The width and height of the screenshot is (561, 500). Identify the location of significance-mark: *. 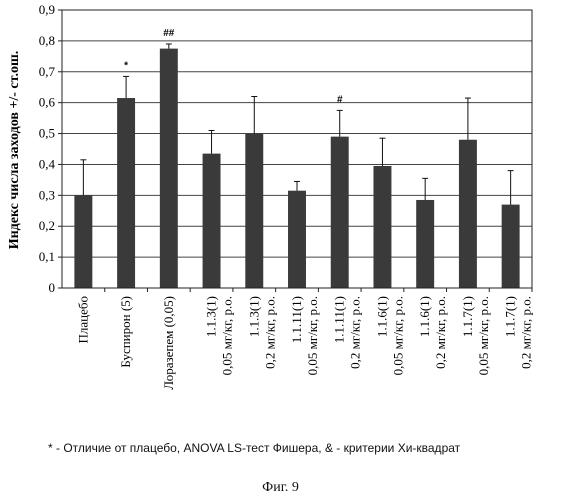
(126, 65).